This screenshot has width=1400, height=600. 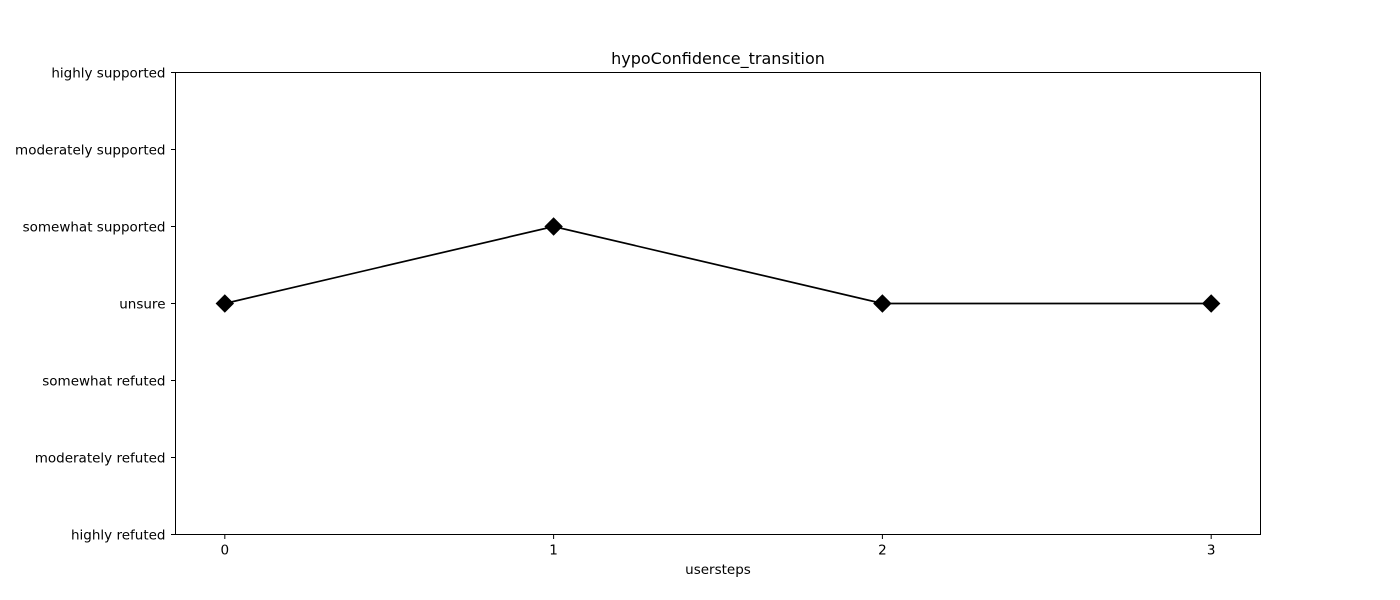 I want to click on x-tick-label: 2, so click(x=882, y=551).